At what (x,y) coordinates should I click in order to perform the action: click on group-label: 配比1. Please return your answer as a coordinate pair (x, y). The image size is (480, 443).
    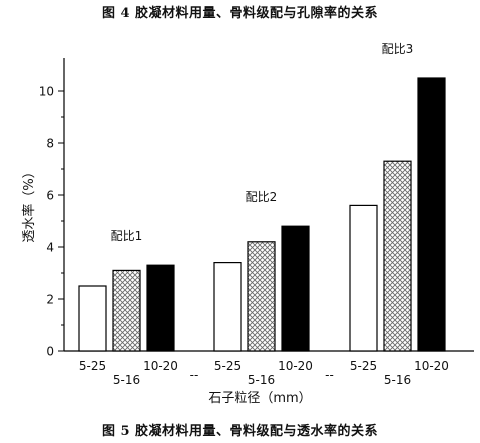
    Looking at the image, I should click on (127, 236).